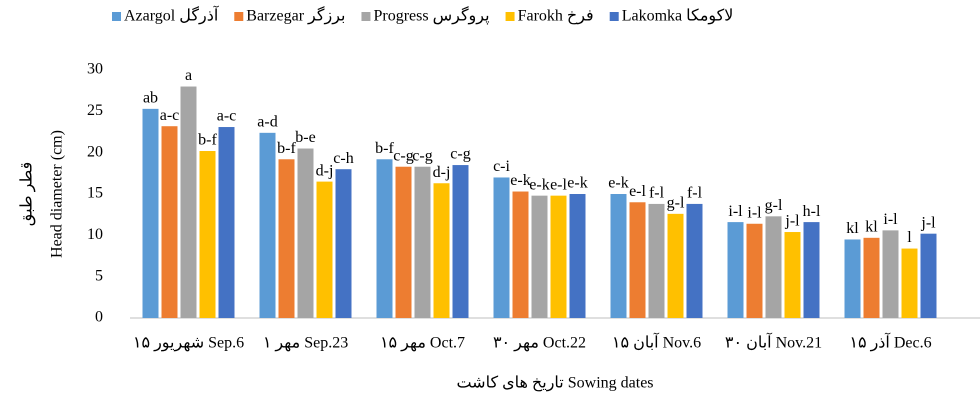 The height and width of the screenshot is (410, 980). I want to click on bar-letter: ab, so click(150, 98).